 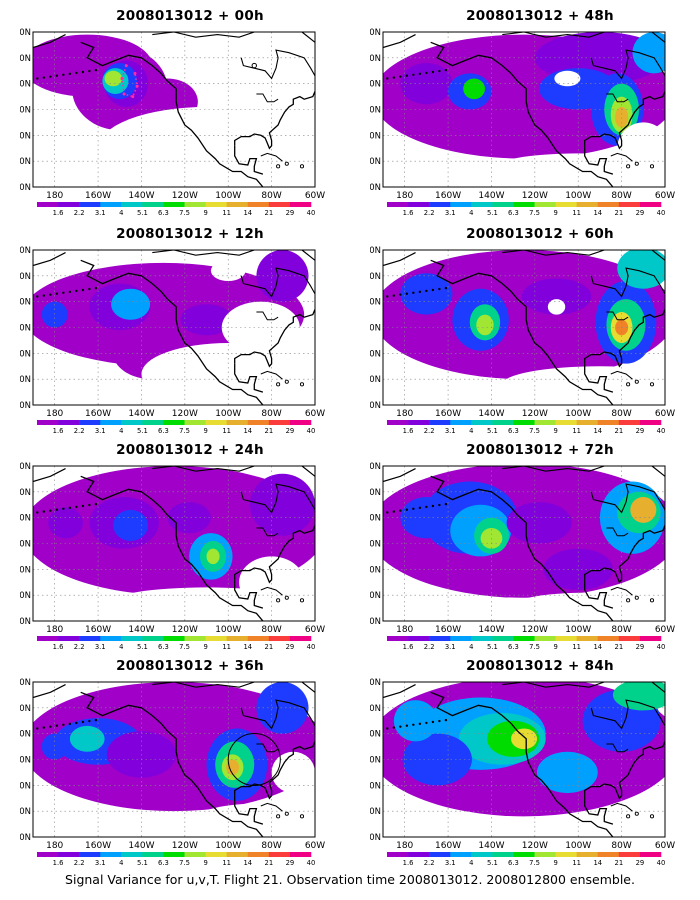 I want to click on colorbar-level-label: 4, so click(x=471, y=647).